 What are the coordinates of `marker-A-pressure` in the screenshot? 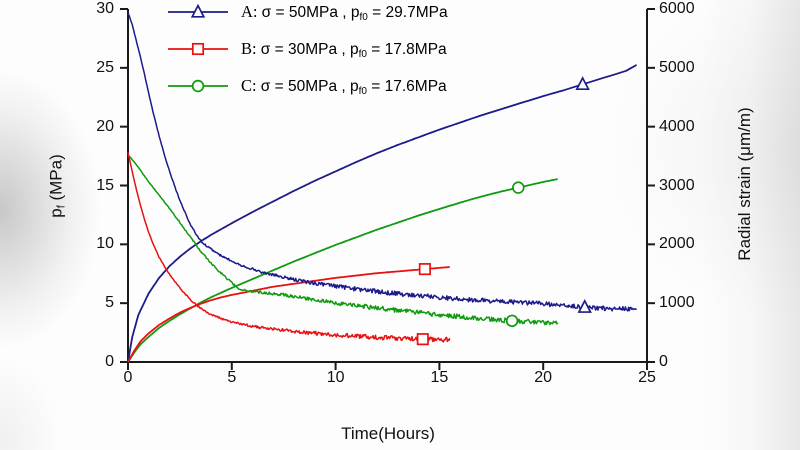 It's located at (584, 306).